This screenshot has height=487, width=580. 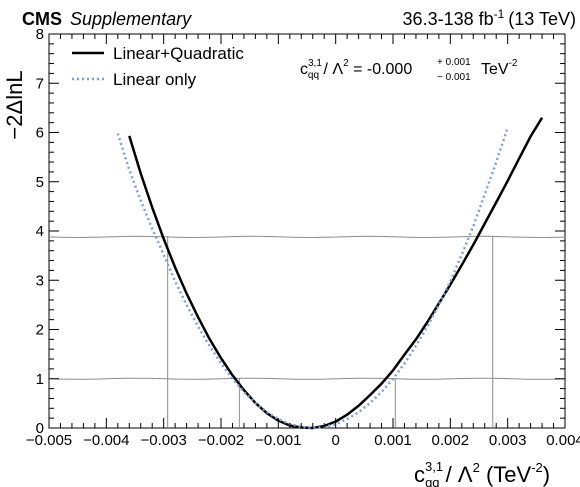 I want to click on y-tick-label-2: 2, so click(x=40, y=330).